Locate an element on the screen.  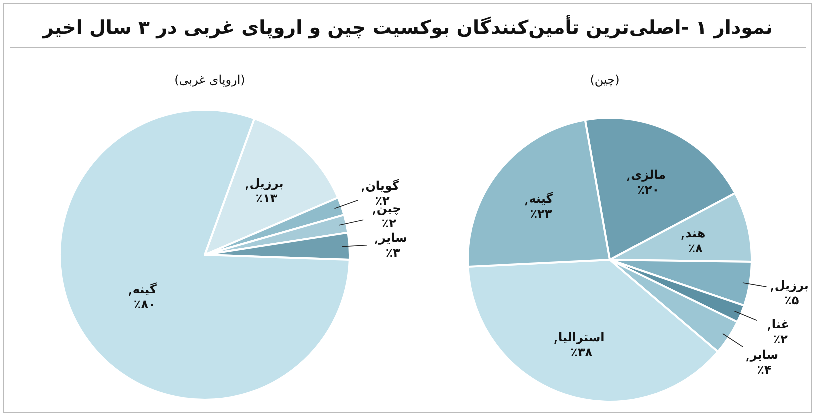
data-label: ٪۳ is located at coordinates (394, 253).